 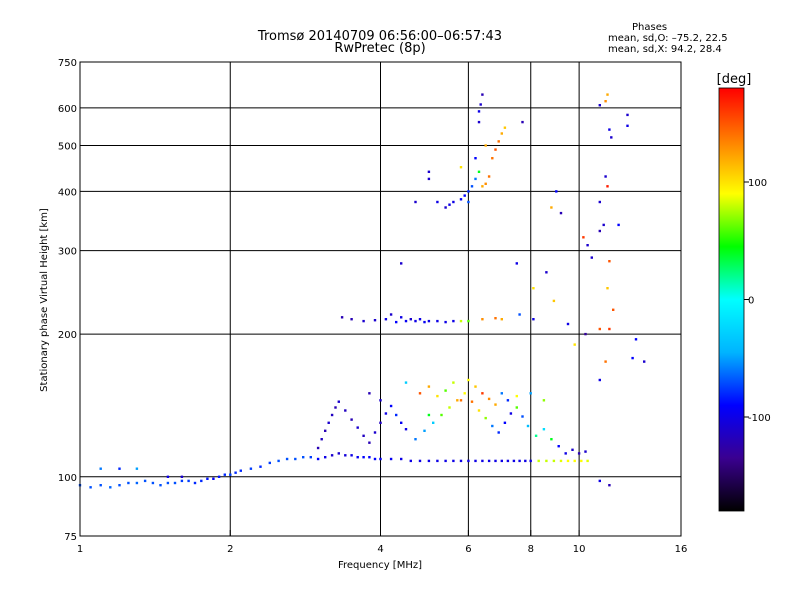 What do you see at coordinates (67, 63) in the screenshot?
I see `y-tick-label: 750` at bounding box center [67, 63].